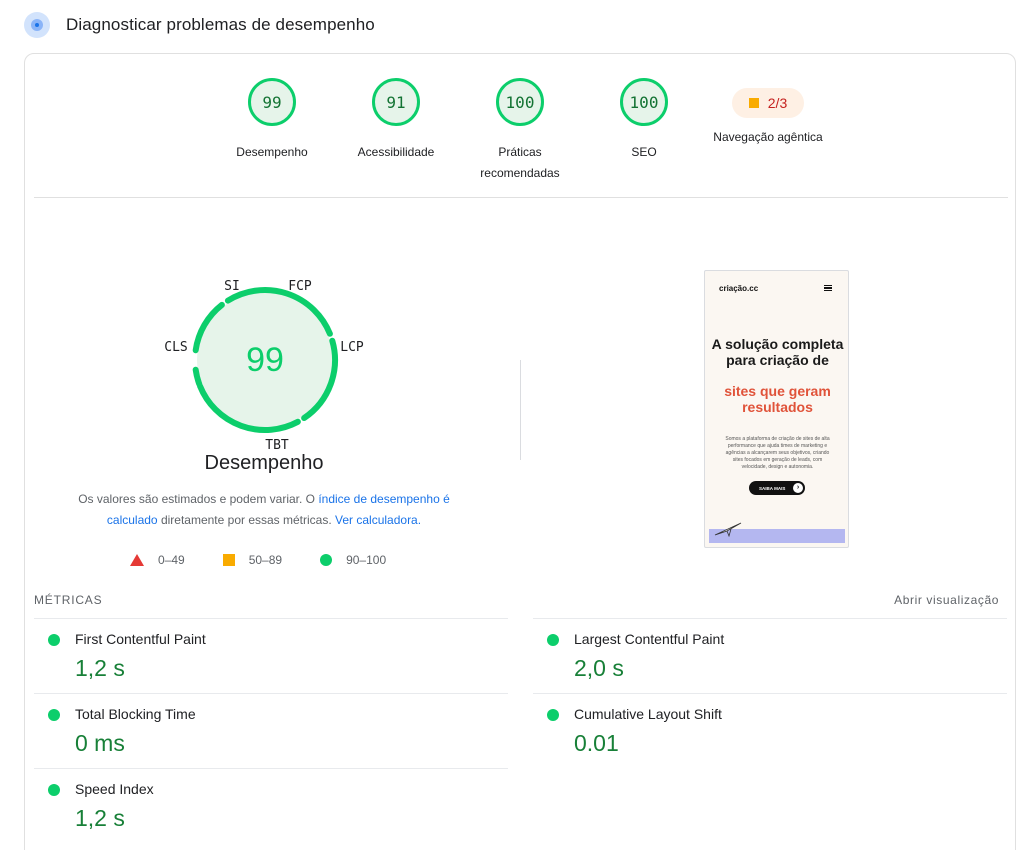  I want to click on vertical-separator, so click(520, 410).